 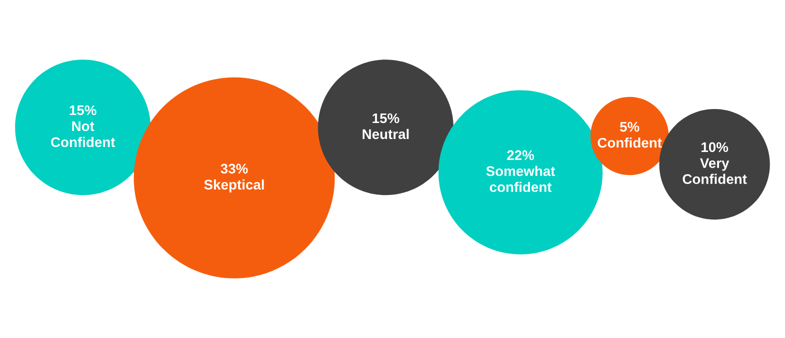 I want to click on data-label: 5%, so click(x=630, y=127).